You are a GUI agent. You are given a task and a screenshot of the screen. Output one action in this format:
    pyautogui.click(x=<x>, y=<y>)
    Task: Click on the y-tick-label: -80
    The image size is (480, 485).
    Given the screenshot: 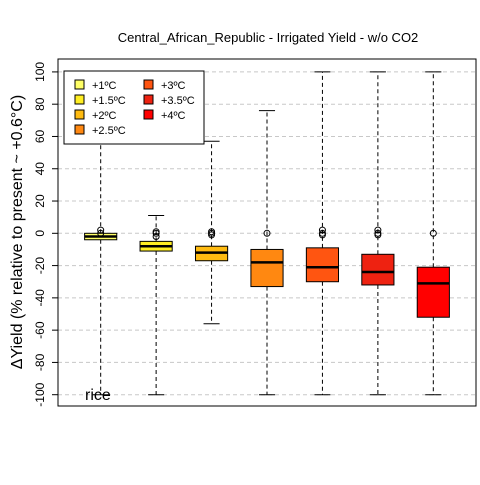 What is the action you would take?
    pyautogui.click(x=40, y=362)
    